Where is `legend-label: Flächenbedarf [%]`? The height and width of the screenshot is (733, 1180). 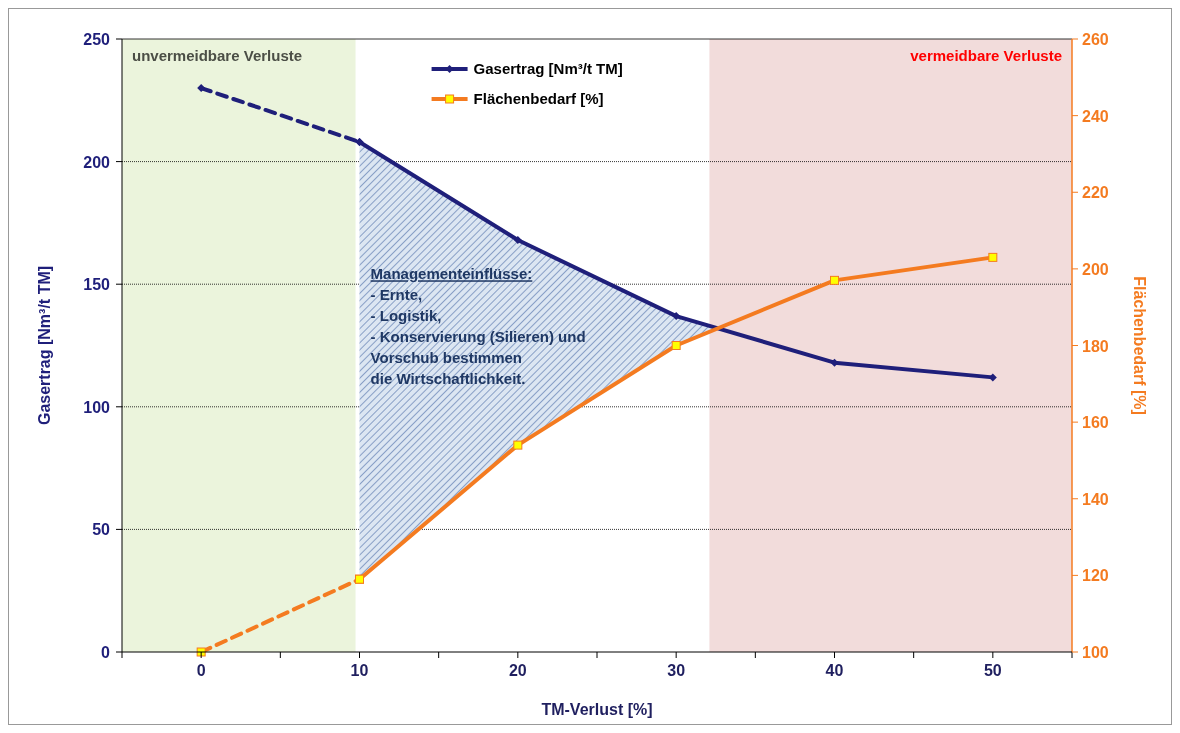 legend-label: Flächenbedarf [%] is located at coordinates (538, 98).